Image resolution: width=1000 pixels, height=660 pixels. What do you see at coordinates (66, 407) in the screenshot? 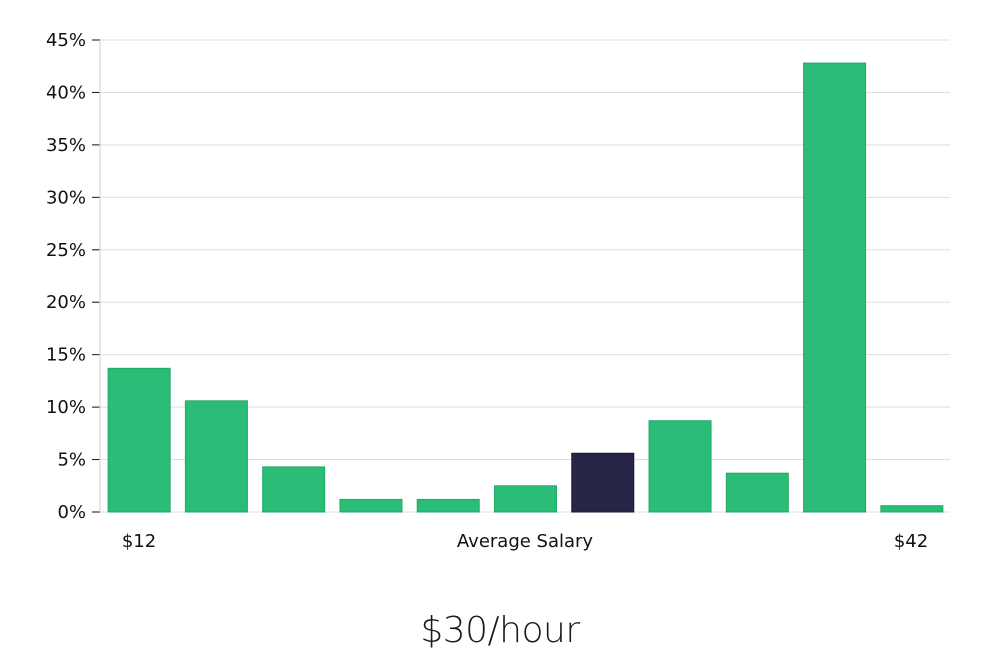
I see `y-tick-label: 10%` at bounding box center [66, 407].